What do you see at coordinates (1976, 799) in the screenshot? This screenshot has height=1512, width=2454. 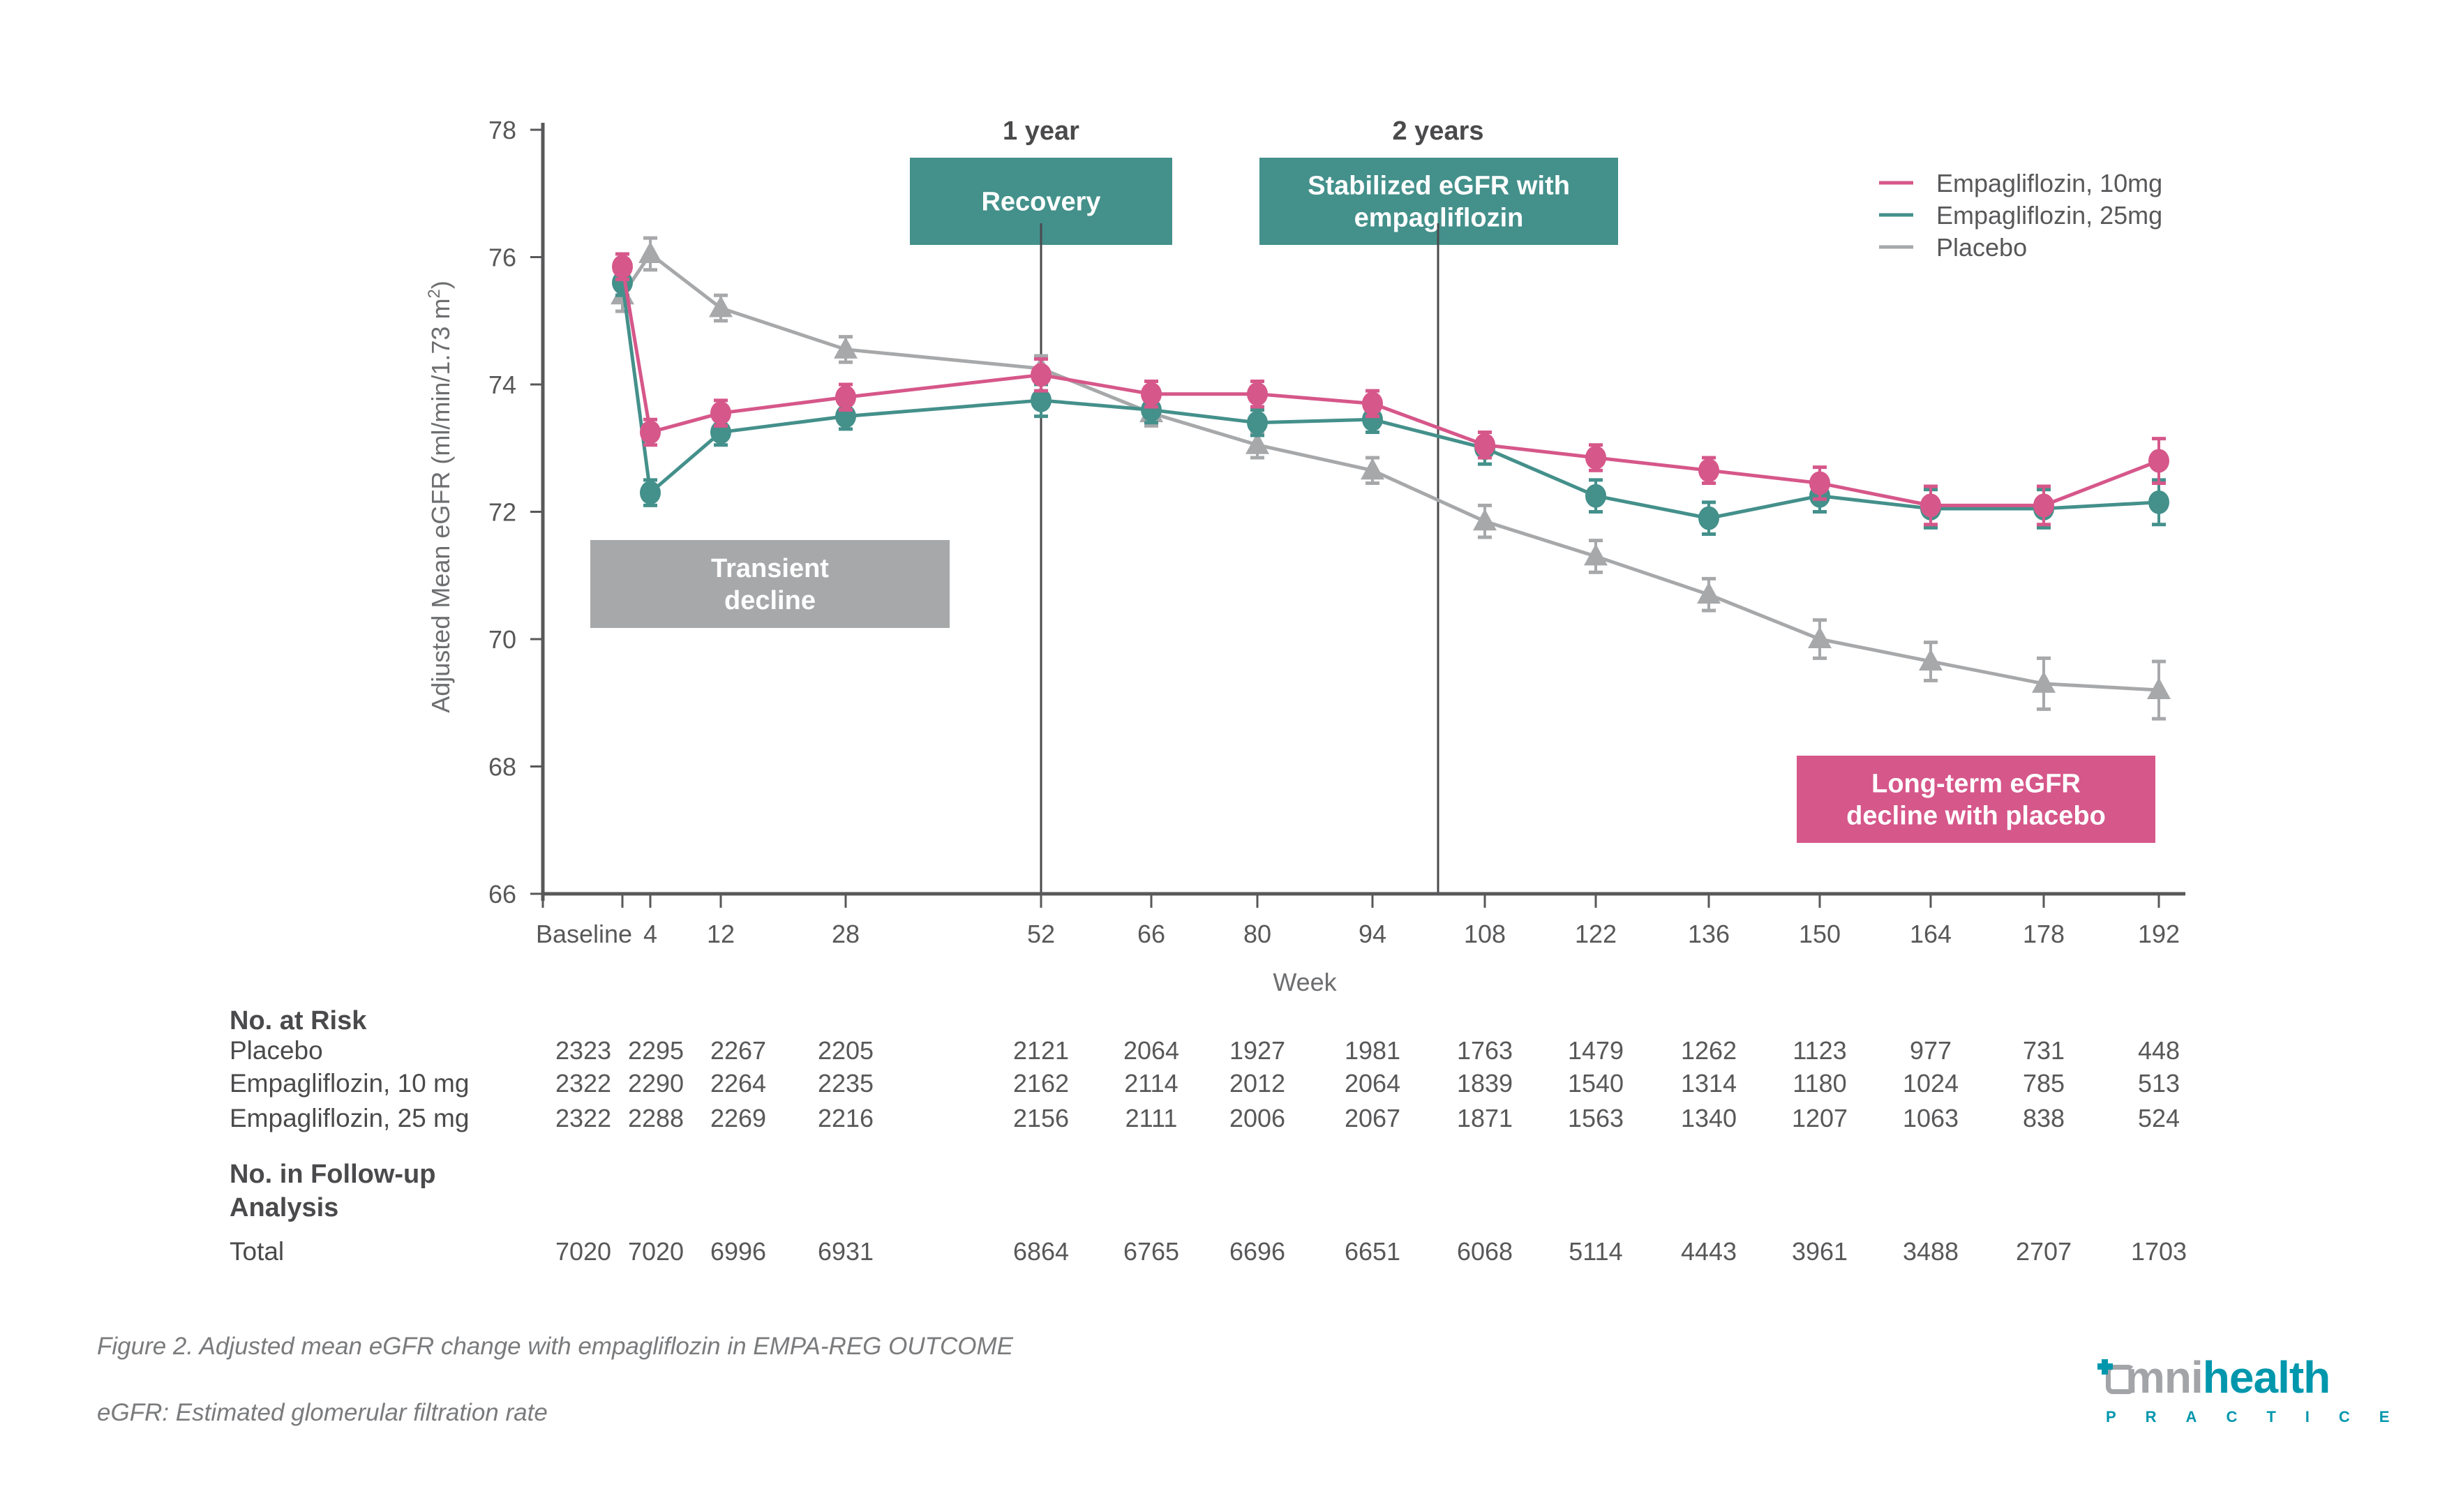 I see `annotation-box-longterm` at bounding box center [1976, 799].